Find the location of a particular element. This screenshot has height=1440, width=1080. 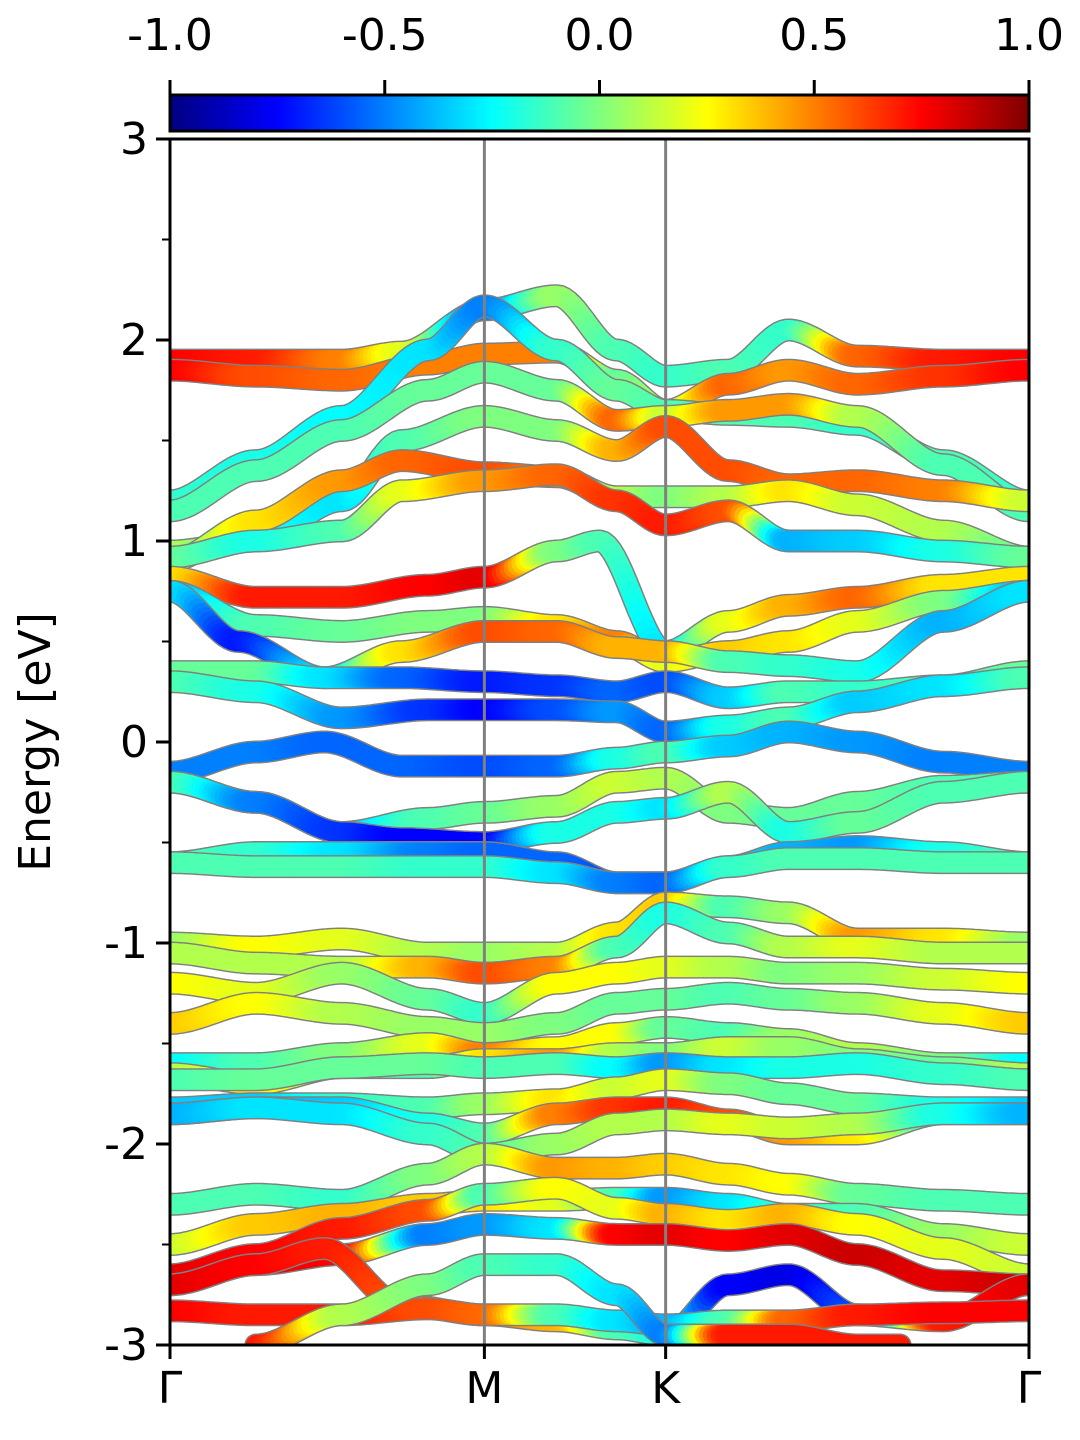

colorbar-tick-label: 1.0 is located at coordinates (1029, 35).